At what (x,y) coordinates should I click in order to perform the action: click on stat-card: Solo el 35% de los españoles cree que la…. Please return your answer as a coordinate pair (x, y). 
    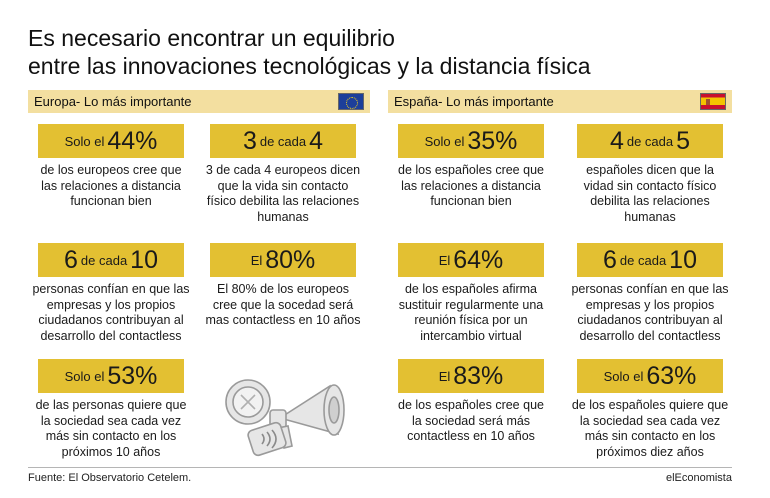
    Looking at the image, I should click on (471, 167).